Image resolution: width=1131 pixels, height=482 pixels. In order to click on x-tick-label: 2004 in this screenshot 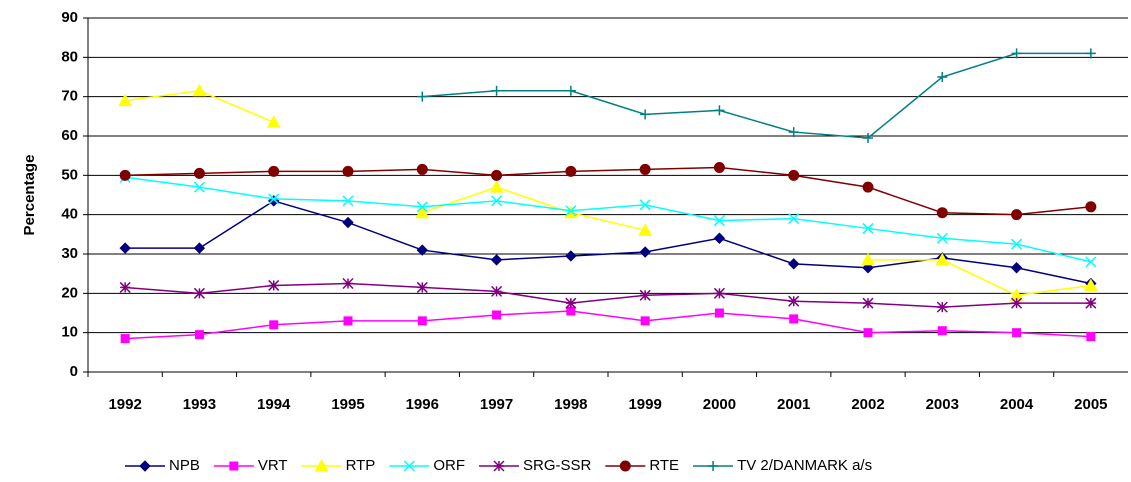, I will do `click(1017, 404)`.